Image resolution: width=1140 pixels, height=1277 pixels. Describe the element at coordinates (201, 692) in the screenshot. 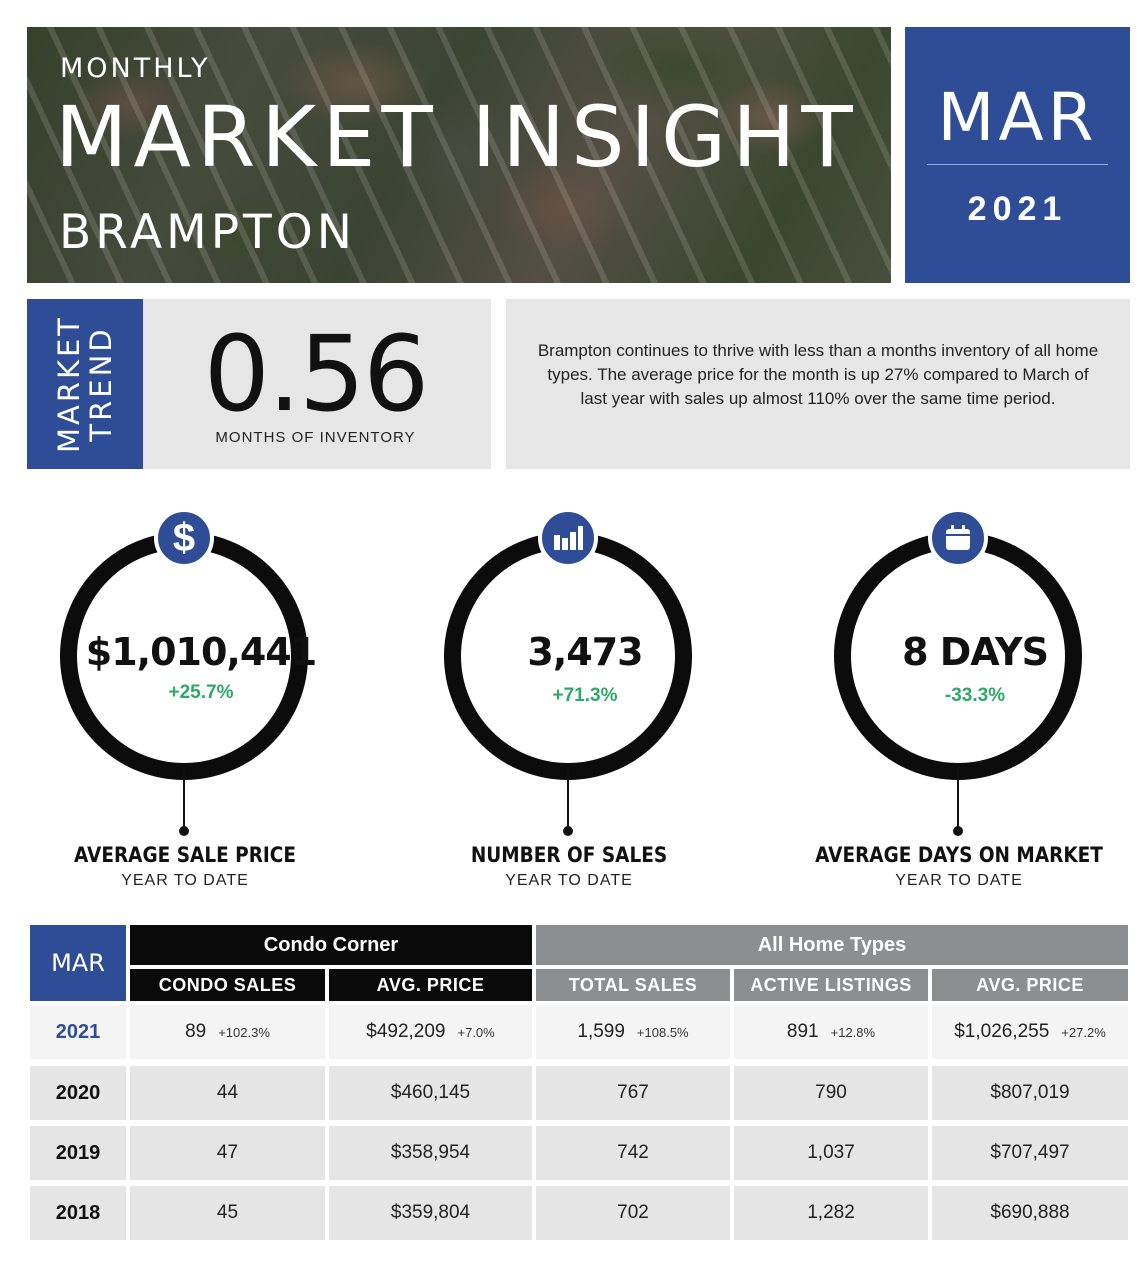

I see `metric-change: +25.7%` at that location.